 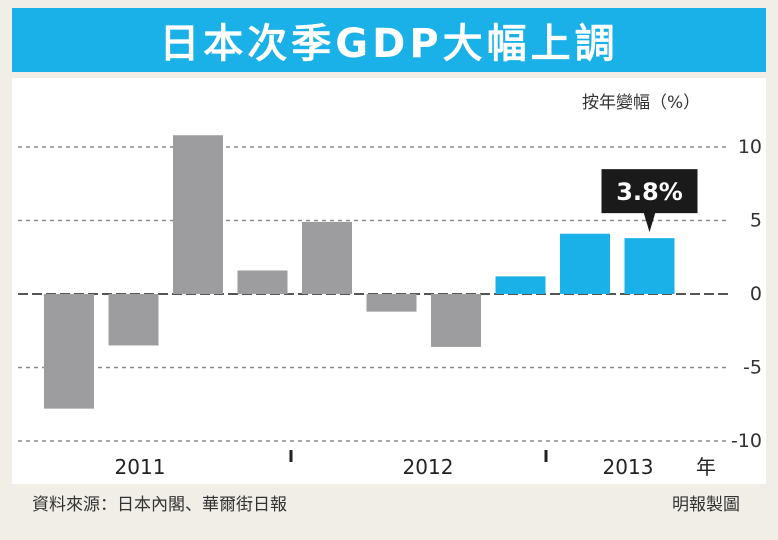 I want to click on callout-label: 3.8%, so click(x=649, y=192).